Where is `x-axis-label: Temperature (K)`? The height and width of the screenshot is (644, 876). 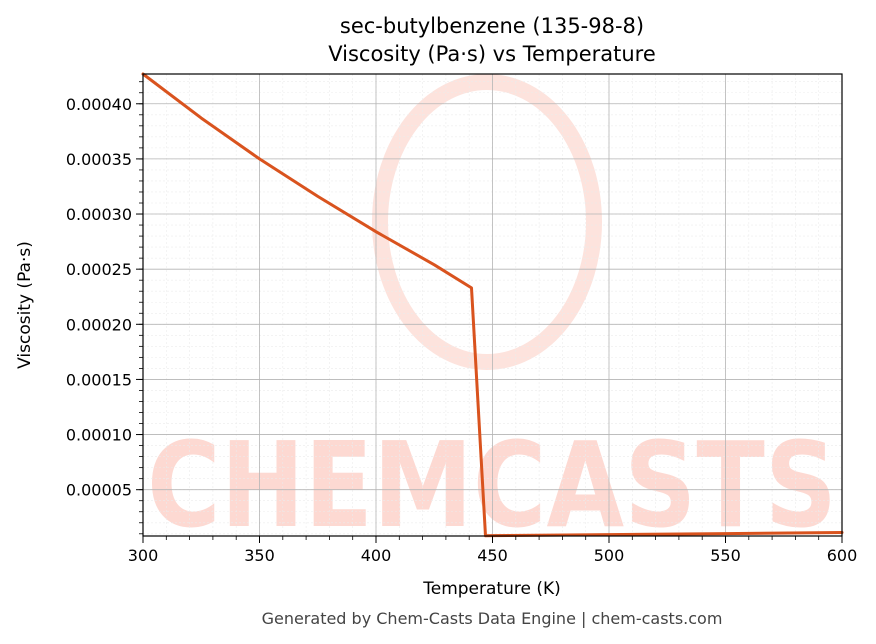
x-axis-label: Temperature (K) is located at coordinates (491, 589).